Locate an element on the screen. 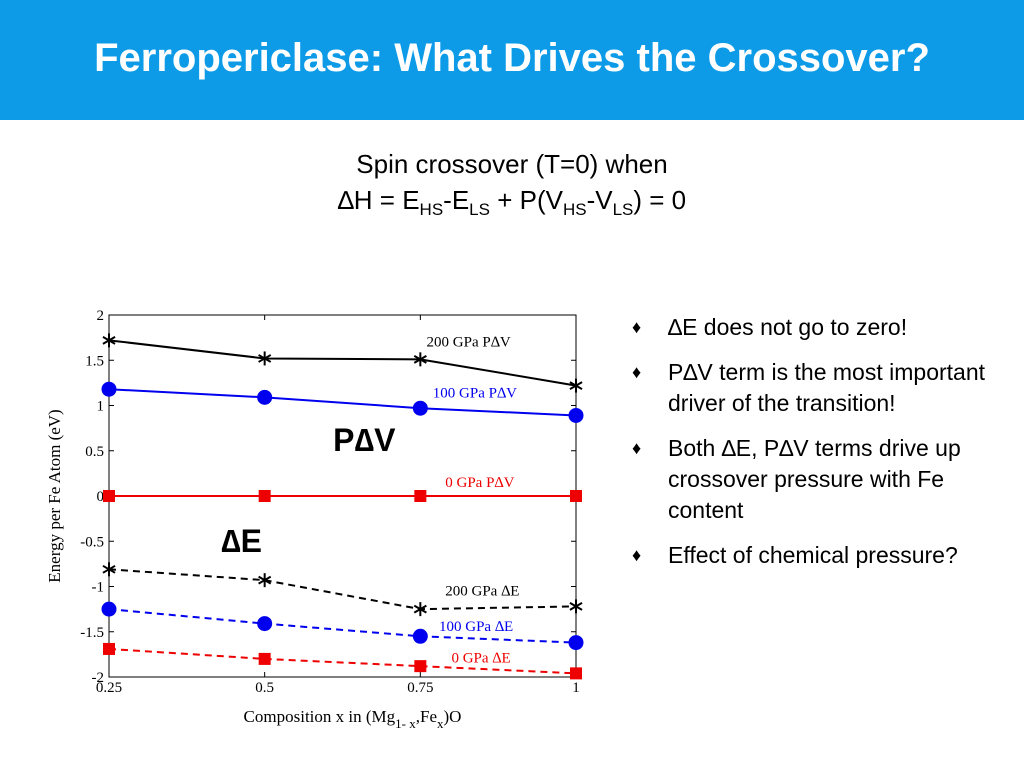 The image size is (1024, 768). y-tick-label: -1 is located at coordinates (98, 588).